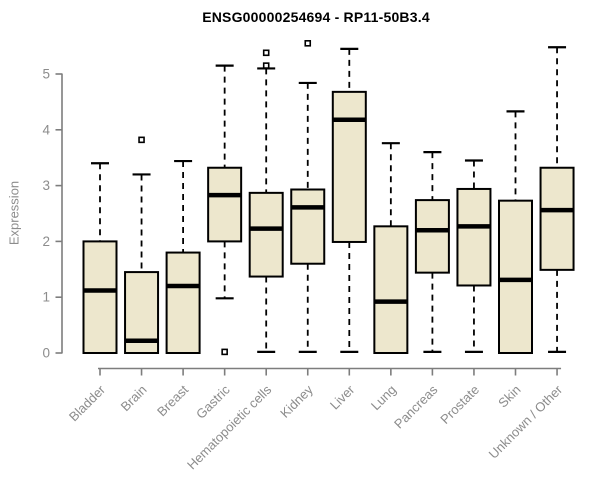  What do you see at coordinates (526, 422) in the screenshot?
I see `category-label-unknown-other: Unknown / Other` at bounding box center [526, 422].